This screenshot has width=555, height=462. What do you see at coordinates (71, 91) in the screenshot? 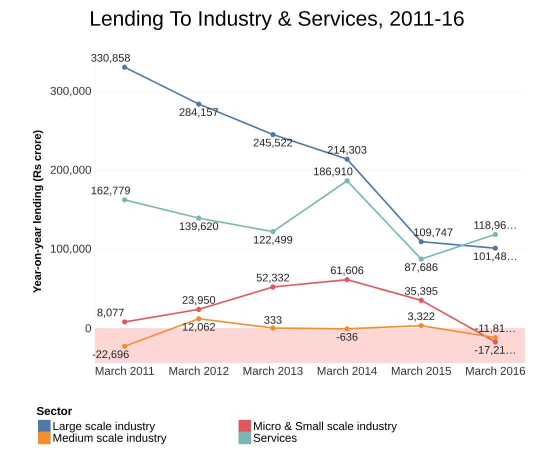
I see `y-tick-label: 300,000` at bounding box center [71, 91].